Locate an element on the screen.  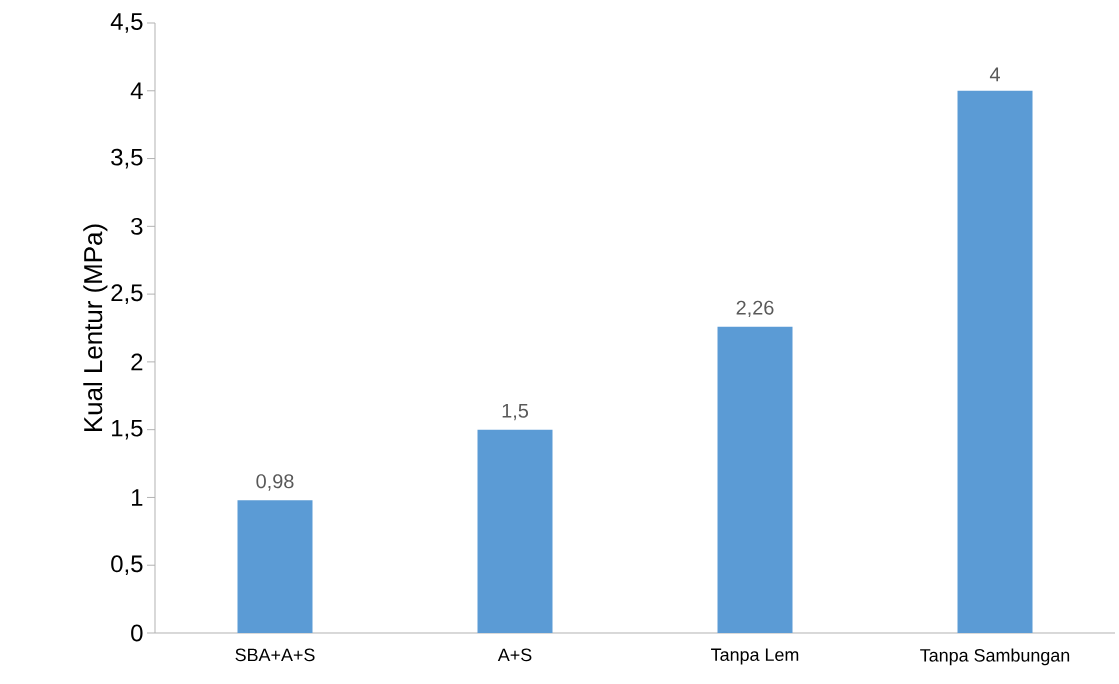
y-tick-label: 1 is located at coordinates (137, 497).